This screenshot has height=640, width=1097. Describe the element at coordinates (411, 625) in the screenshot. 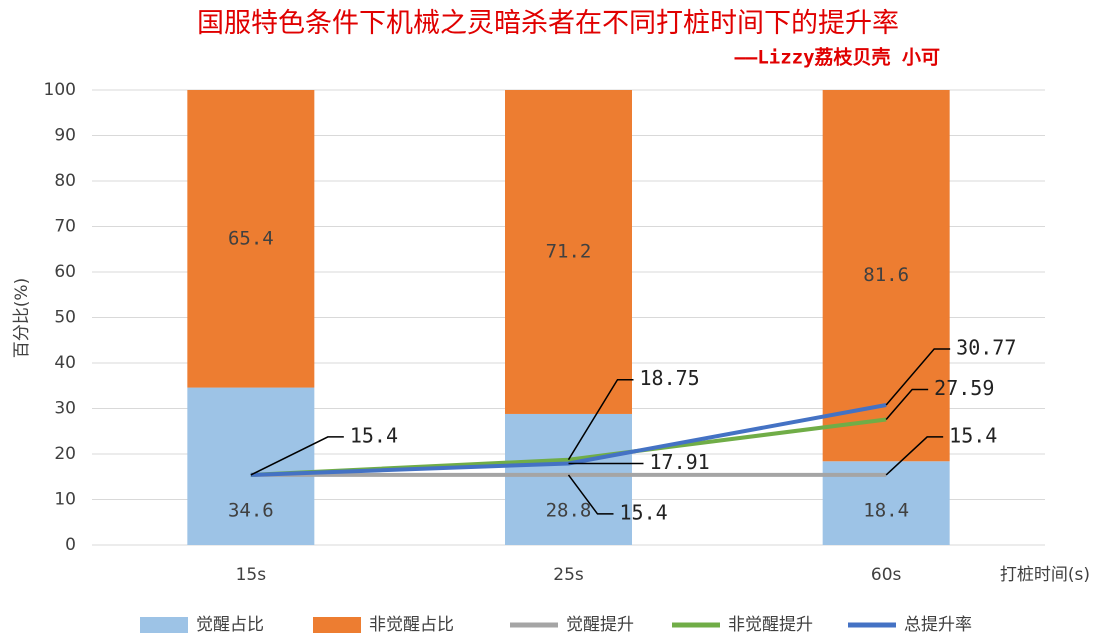

I see `legend-label: 非觉醒占比` at that location.